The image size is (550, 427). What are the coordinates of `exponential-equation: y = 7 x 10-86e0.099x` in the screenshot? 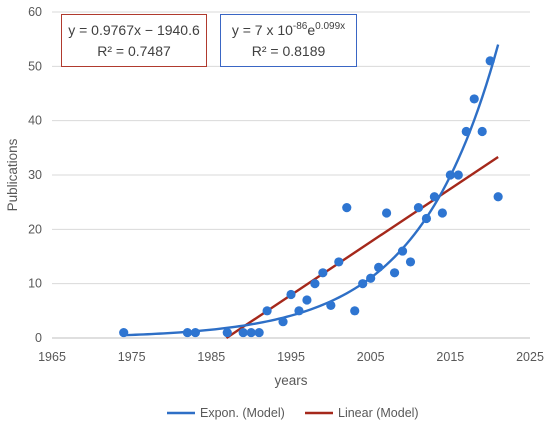 It's located at (288, 30).